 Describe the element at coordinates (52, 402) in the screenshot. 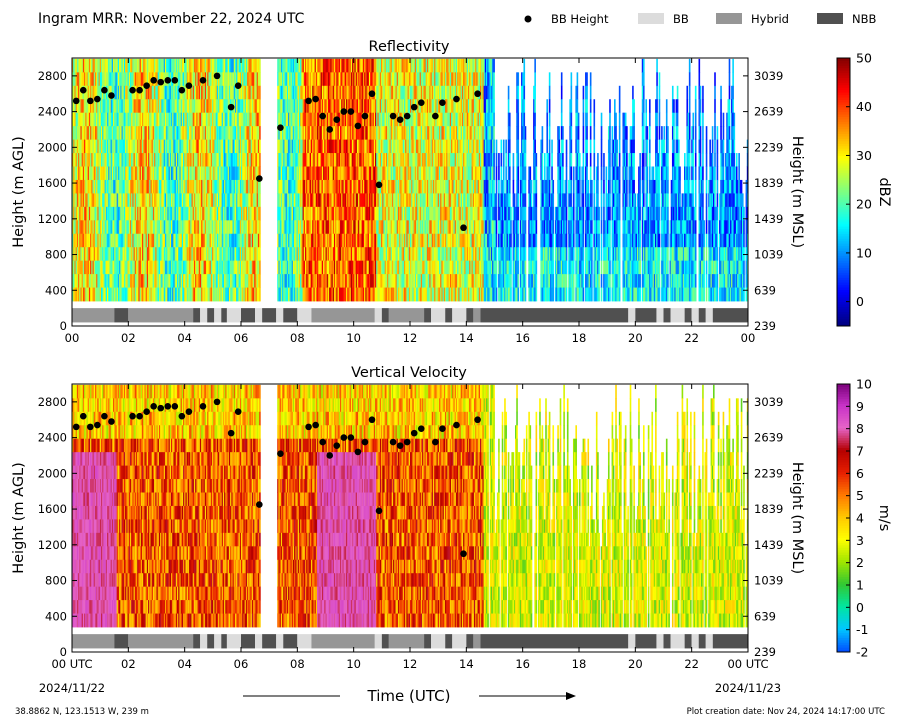

I see `y-tick-label: 2800` at that location.